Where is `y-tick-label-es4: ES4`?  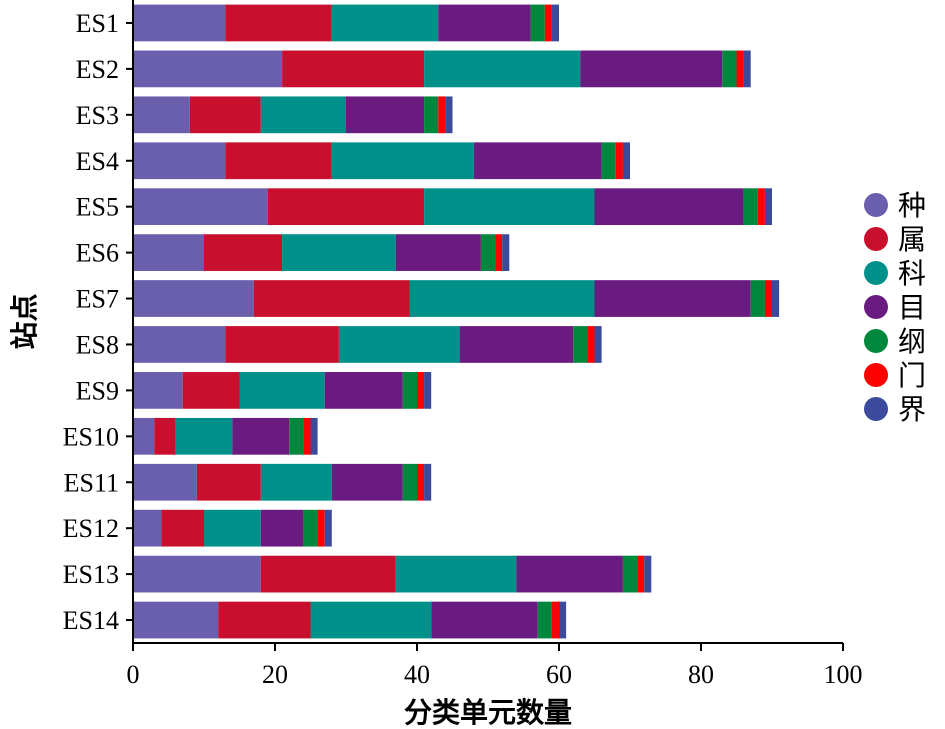
y-tick-label-es4: ES4 is located at coordinates (97, 161).